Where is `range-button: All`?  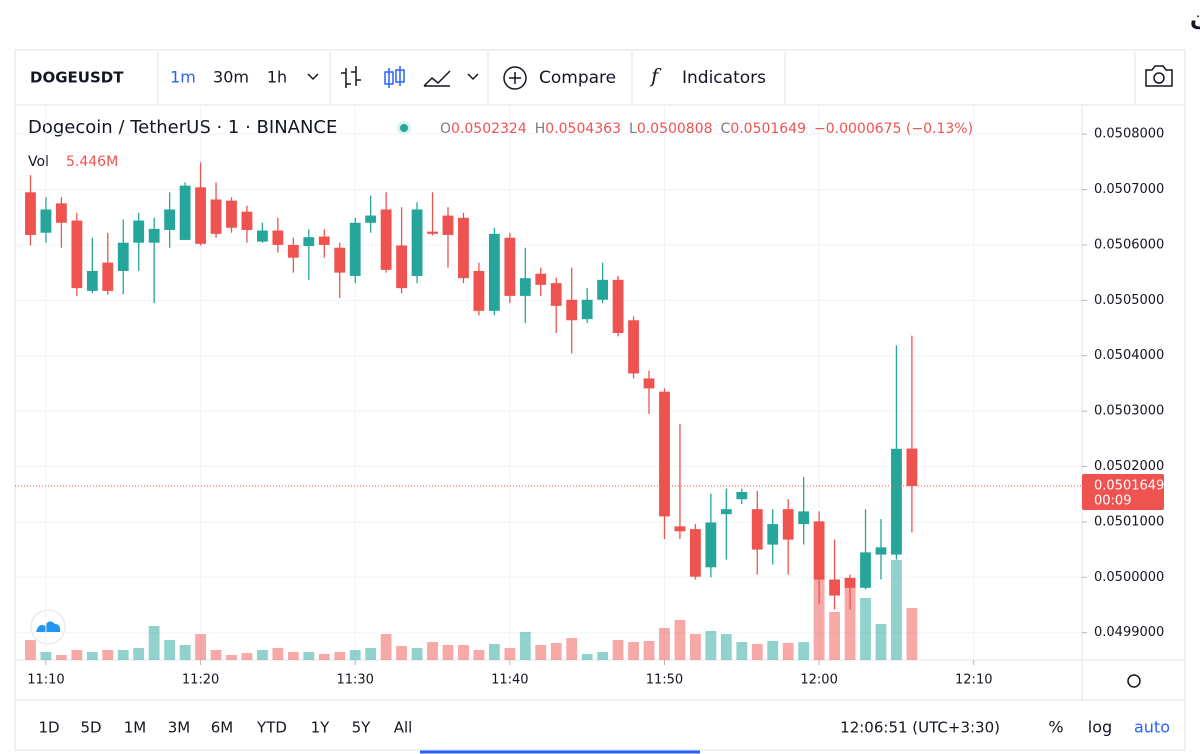 range-button: All is located at coordinates (403, 728).